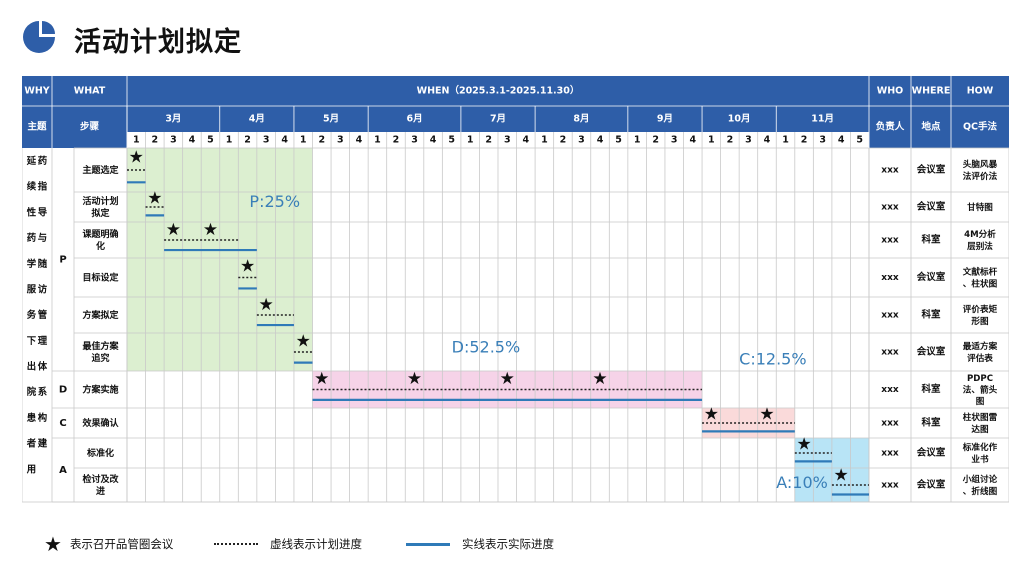 The height and width of the screenshot is (576, 1024). I want to click on method-cell: 柱状图雷达图, so click(980, 423).